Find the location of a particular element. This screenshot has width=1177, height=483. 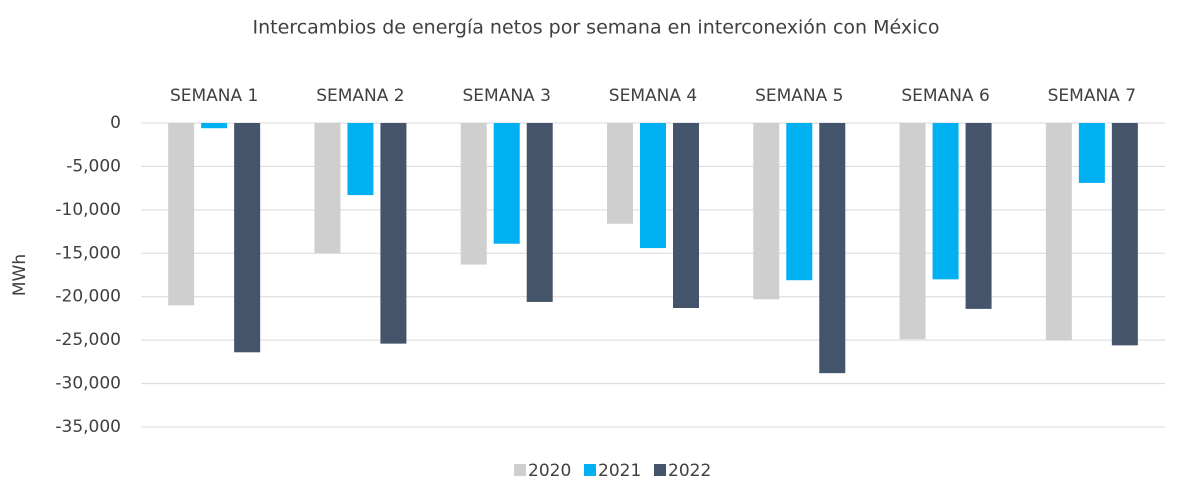

category-label: SEMANA 1 is located at coordinates (214, 96).